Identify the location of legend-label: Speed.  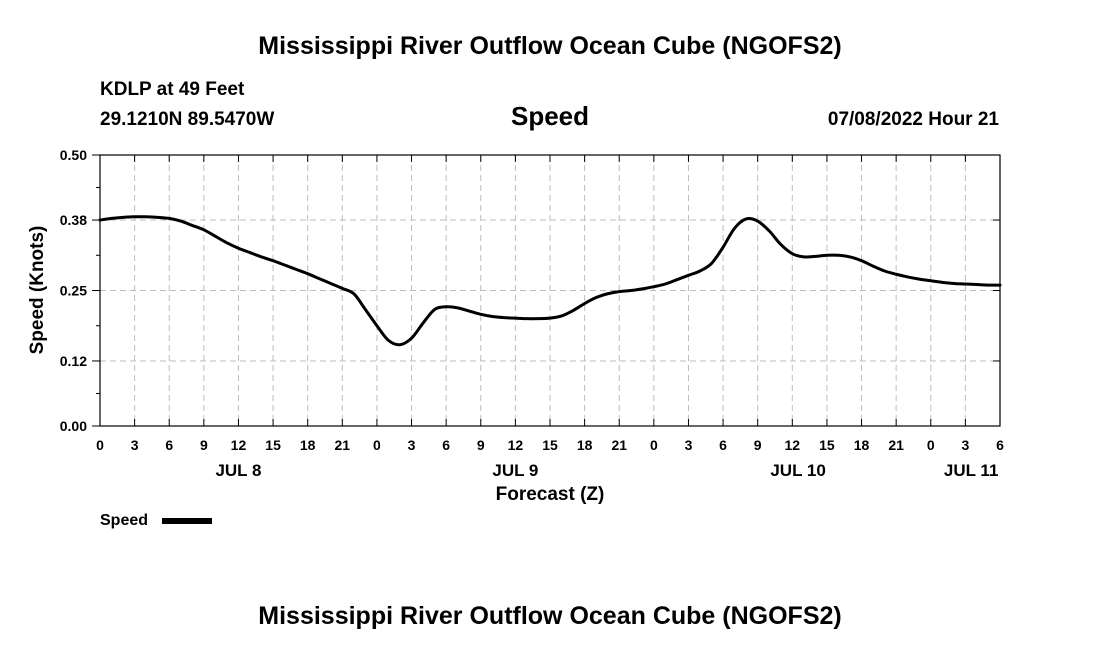
(124, 520).